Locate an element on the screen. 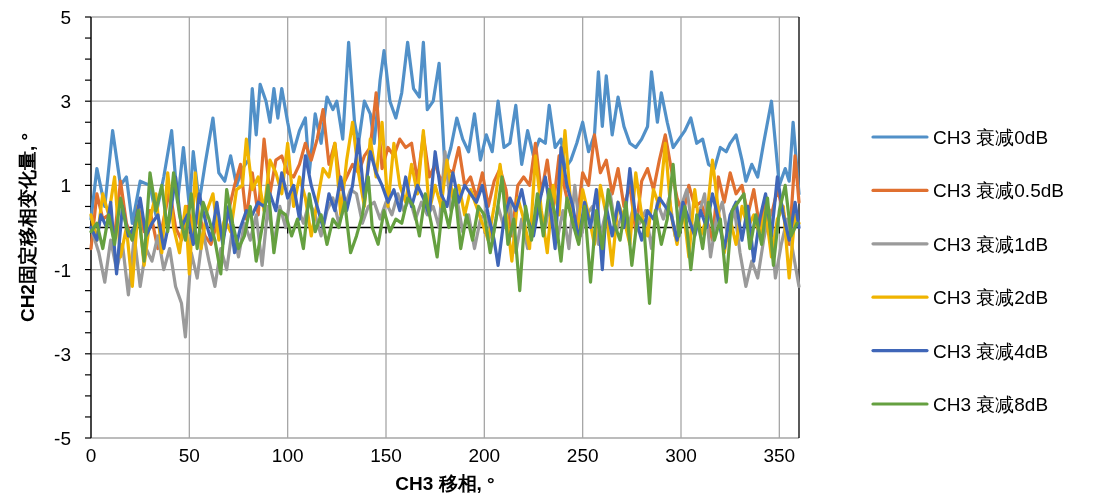 The height and width of the screenshot is (498, 1107). y-tick-label: 3 is located at coordinates (65, 102).